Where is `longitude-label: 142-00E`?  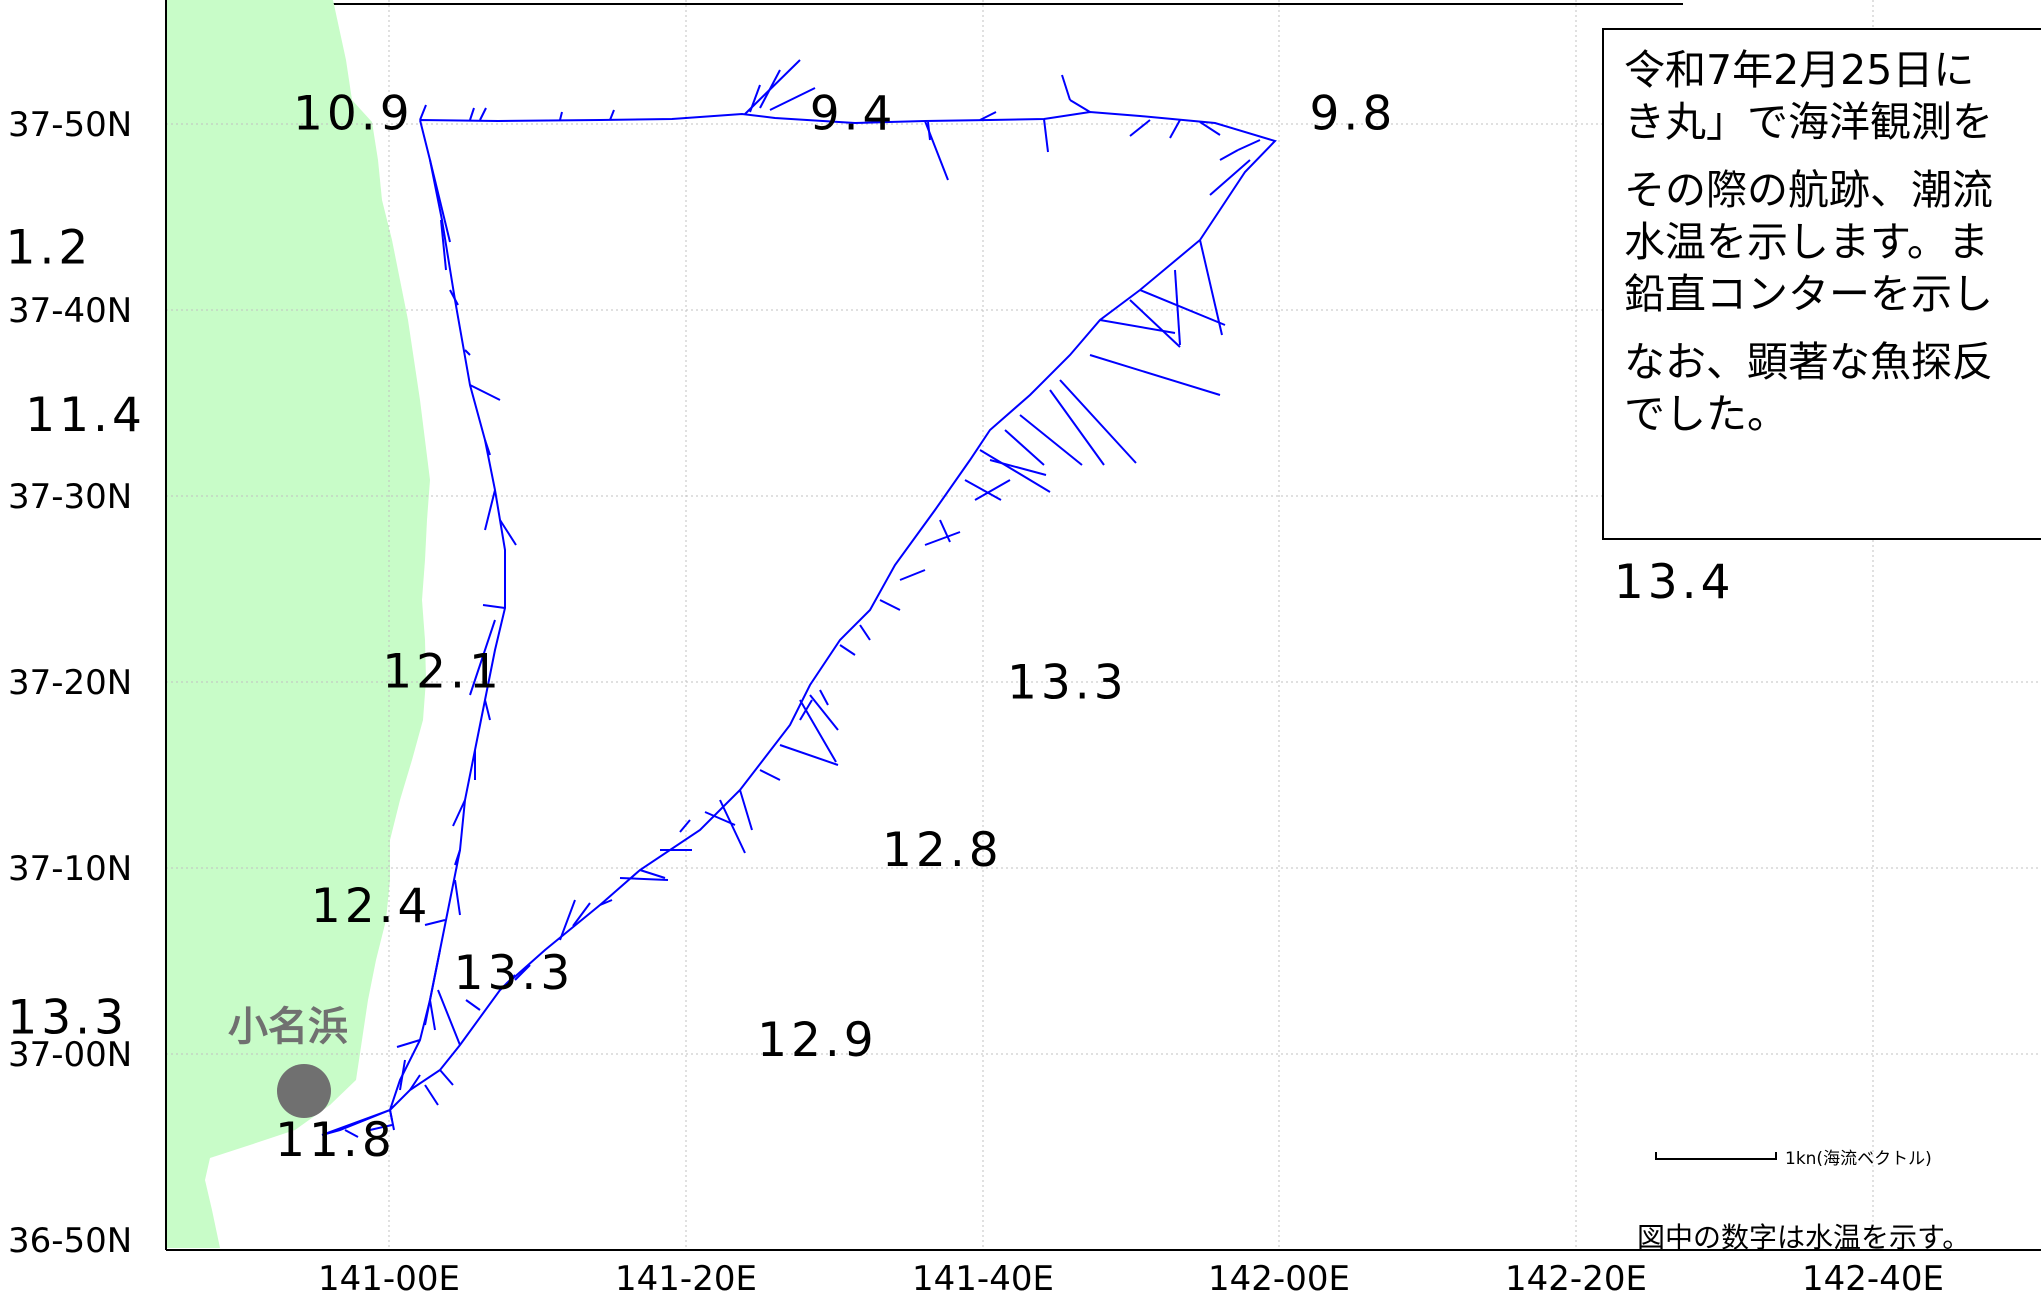
longitude-label: 142-00E is located at coordinates (1279, 1278).